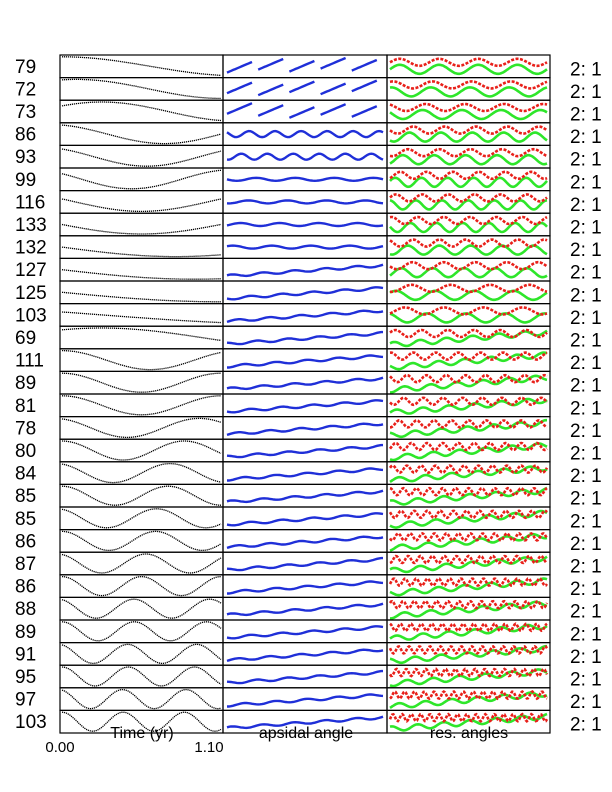 Image resolution: width=612 pixels, height=792 pixels. What do you see at coordinates (25, 112) in the screenshot?
I see `row-label: 73` at bounding box center [25, 112].